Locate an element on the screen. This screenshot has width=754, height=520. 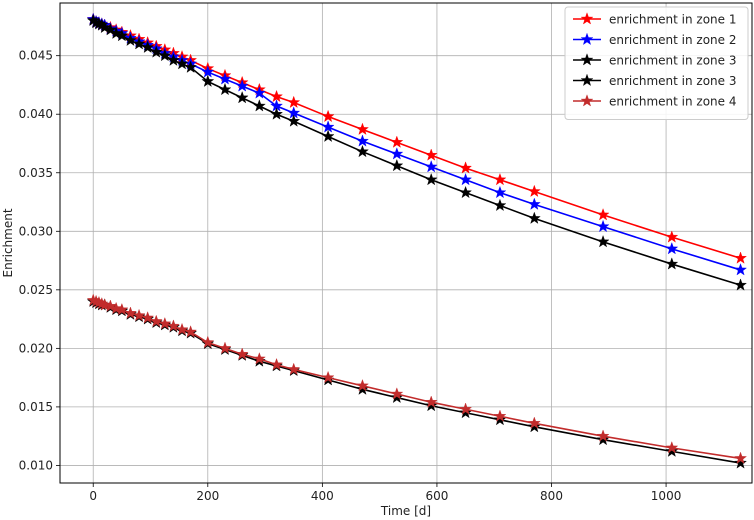
y-tick-label: 0.020 is located at coordinates (36, 348).